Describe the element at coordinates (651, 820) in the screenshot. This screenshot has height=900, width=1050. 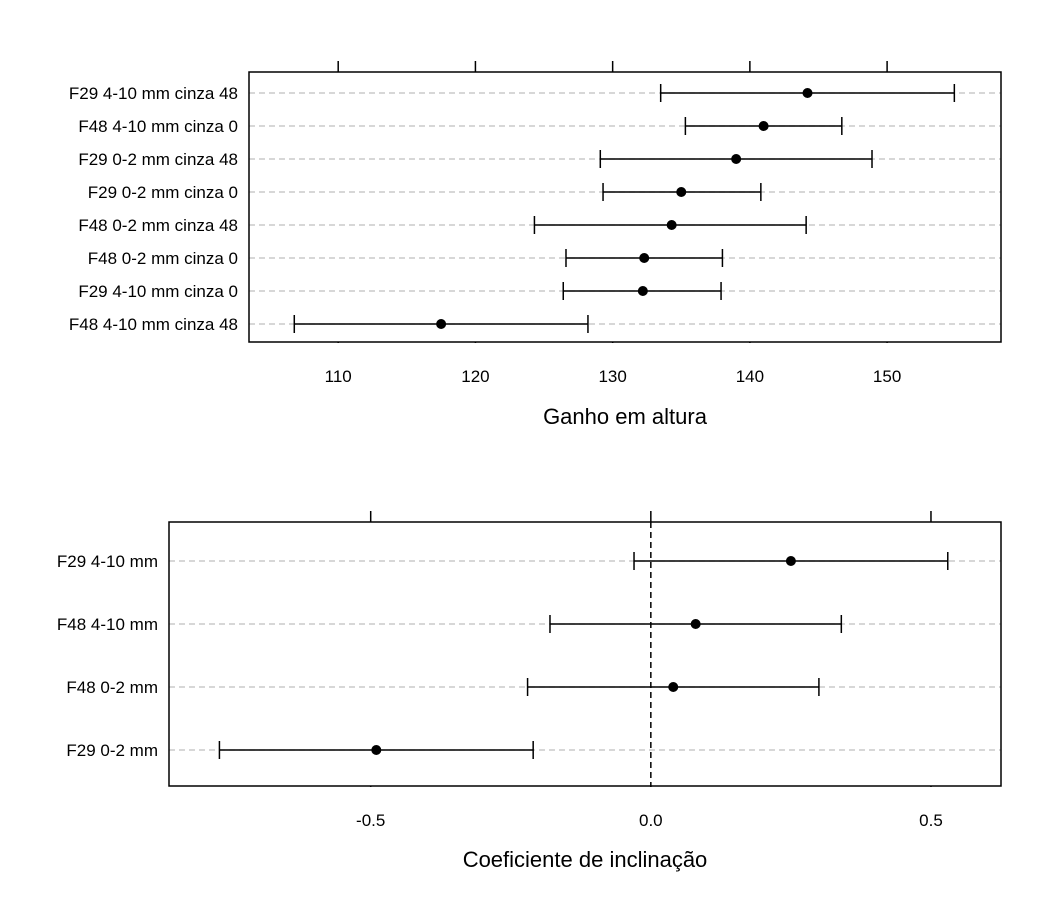
I see `x-tick-label: 0.0` at that location.